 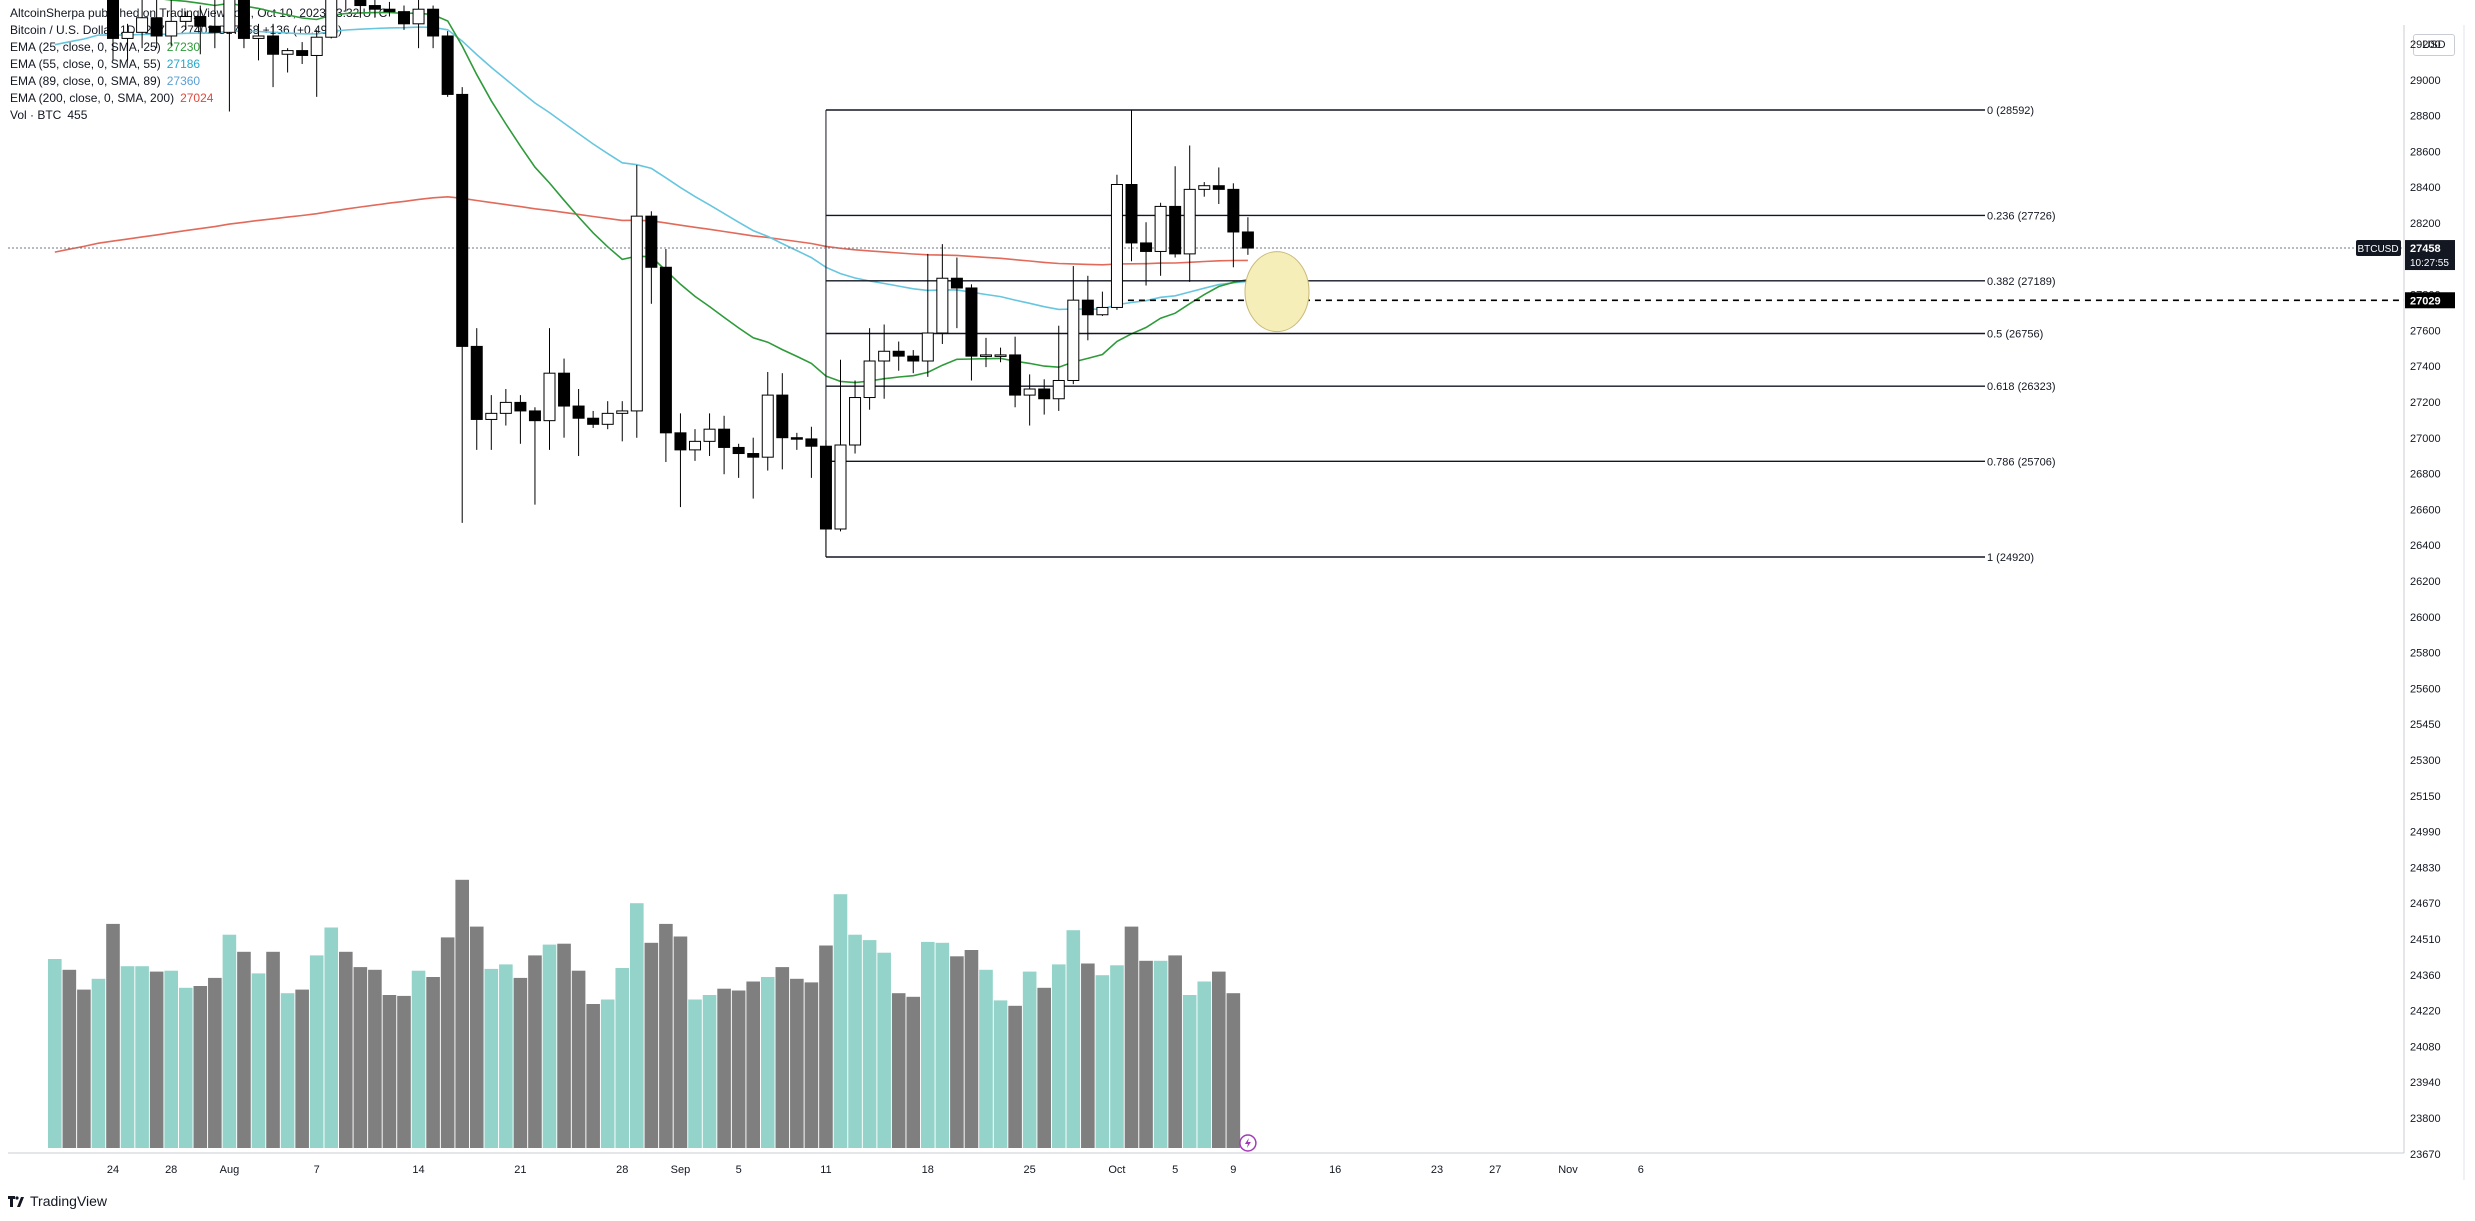 What do you see at coordinates (1030, 1170) in the screenshot?
I see `x-tick-label: 25` at bounding box center [1030, 1170].